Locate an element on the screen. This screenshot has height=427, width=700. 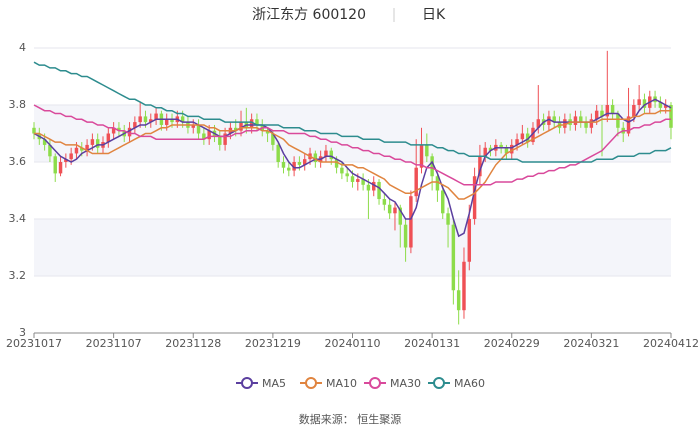
y-tick-label: 4 is located at coordinates (22, 47).